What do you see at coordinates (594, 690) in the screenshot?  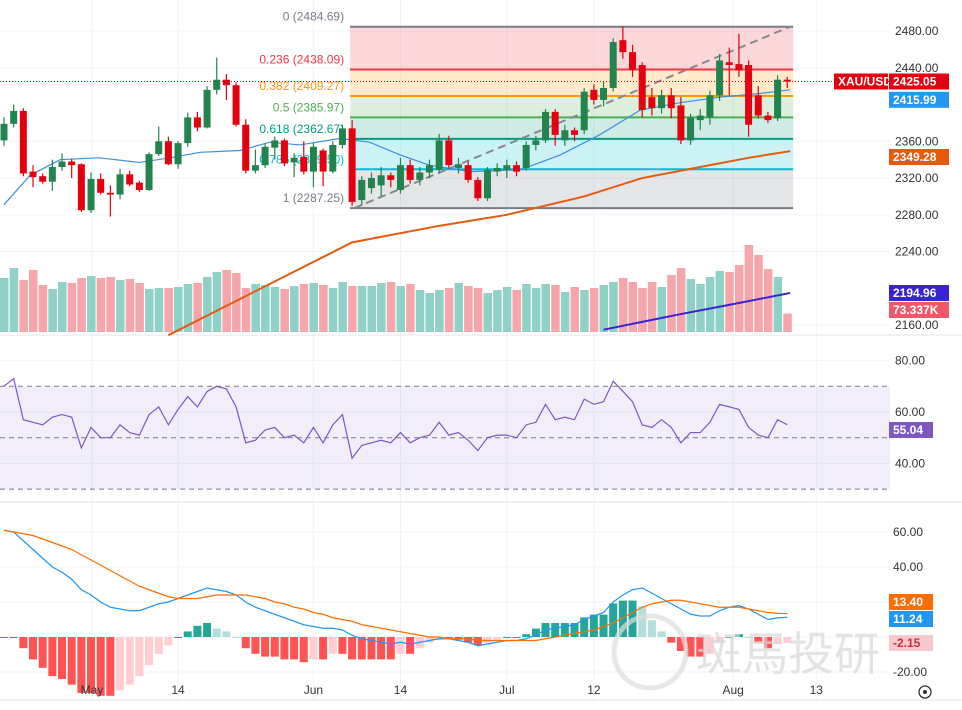 I see `time-tick-label: 12` at bounding box center [594, 690].